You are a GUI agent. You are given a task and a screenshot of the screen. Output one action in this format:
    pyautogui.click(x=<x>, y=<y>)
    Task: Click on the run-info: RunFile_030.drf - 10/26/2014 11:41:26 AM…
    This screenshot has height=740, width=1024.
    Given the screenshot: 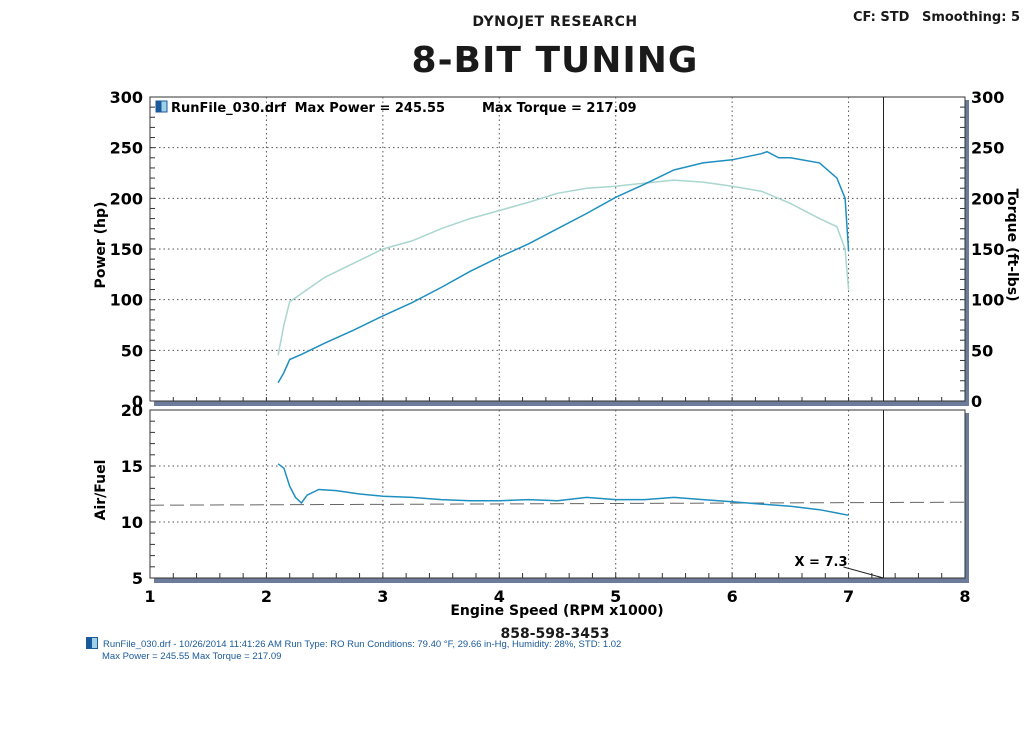 What is the action you would take?
    pyautogui.click(x=353, y=650)
    